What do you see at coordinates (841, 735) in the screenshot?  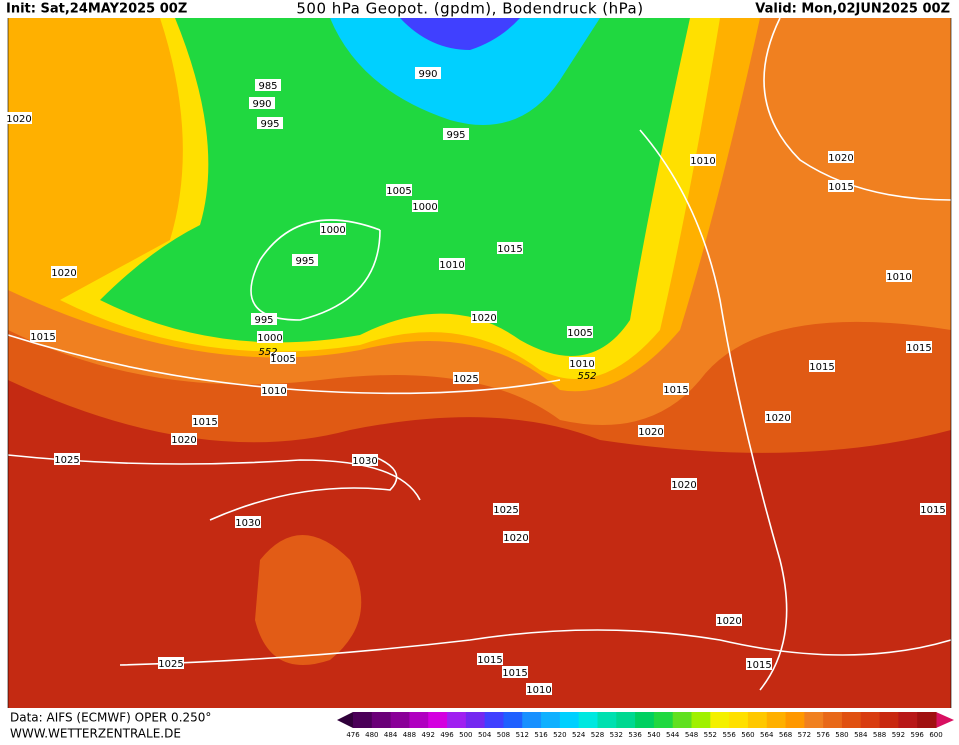 I see `colorbar-tick-label: 580` at bounding box center [841, 735].